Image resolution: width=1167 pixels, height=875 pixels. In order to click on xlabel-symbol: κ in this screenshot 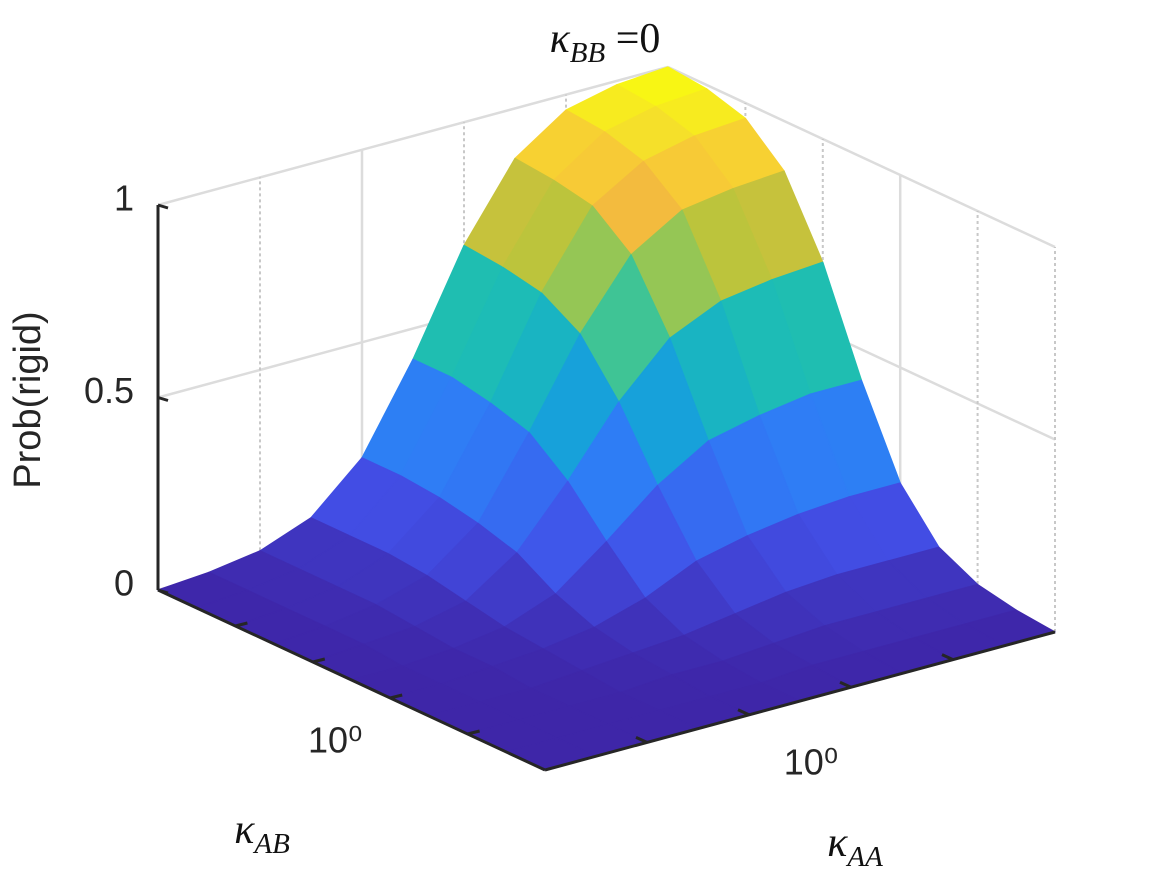, I will do `click(837, 843)`.